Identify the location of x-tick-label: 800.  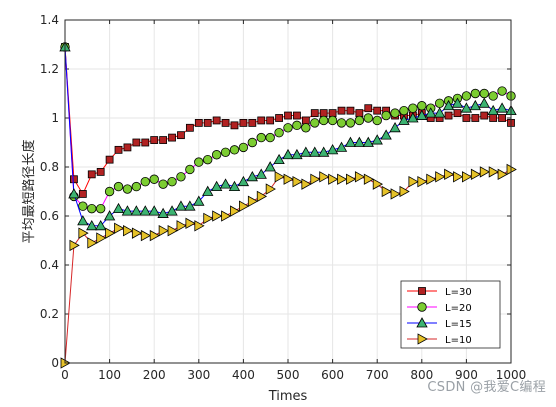
(421, 375).